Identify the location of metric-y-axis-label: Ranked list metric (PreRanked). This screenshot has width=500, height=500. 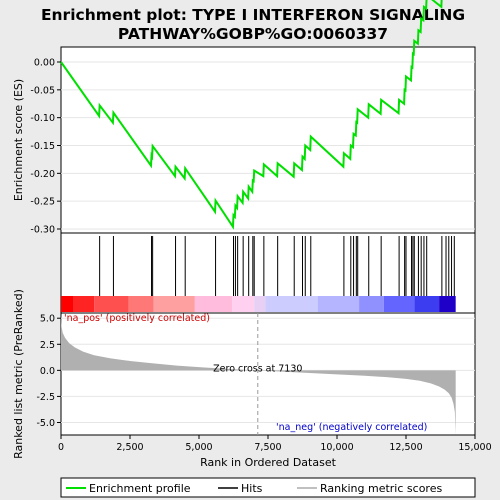
(18, 374).